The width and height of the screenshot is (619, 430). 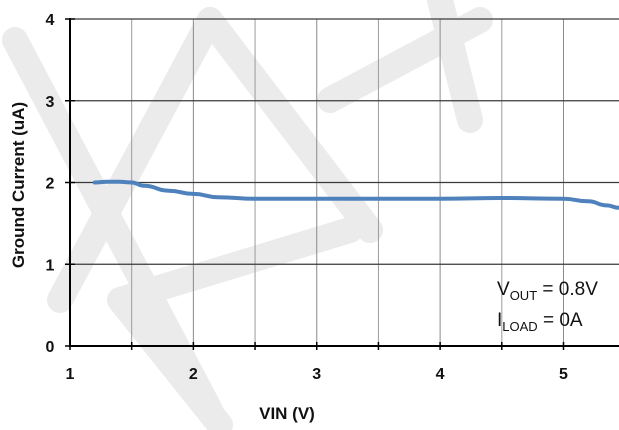 What do you see at coordinates (50, 102) in the screenshot?
I see `y-tick-label: 3` at bounding box center [50, 102].